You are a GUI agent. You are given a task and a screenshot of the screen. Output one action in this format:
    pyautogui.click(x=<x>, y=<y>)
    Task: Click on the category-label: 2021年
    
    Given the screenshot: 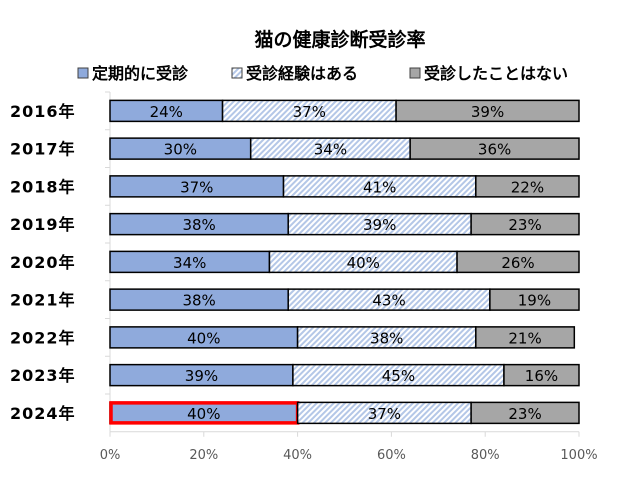 What is the action you would take?
    pyautogui.click(x=43, y=300)
    